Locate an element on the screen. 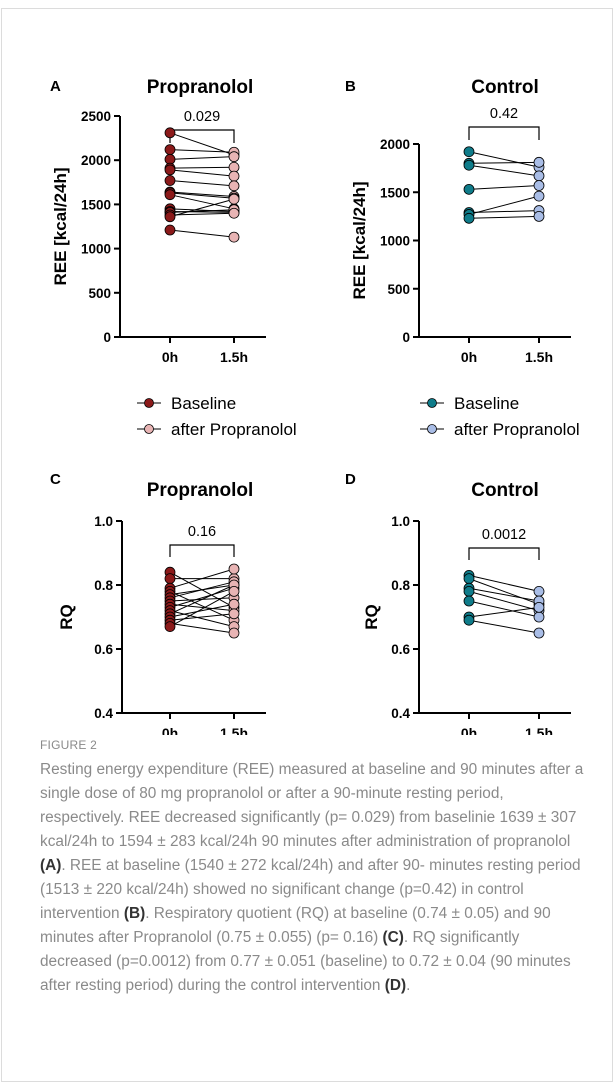 This screenshot has width=616, height=1089. panel-d: D Control 0.4 0.6 0.8 1.0 RQ 0h 1.5h 0.0012 is located at coordinates (458, 603).